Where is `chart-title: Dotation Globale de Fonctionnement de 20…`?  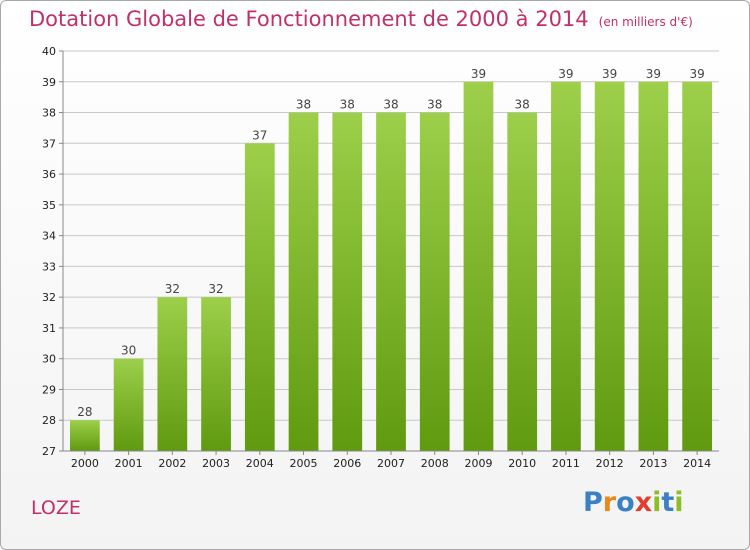
chart-title: Dotation Globale de Fonctionnement de 20… is located at coordinates (361, 19).